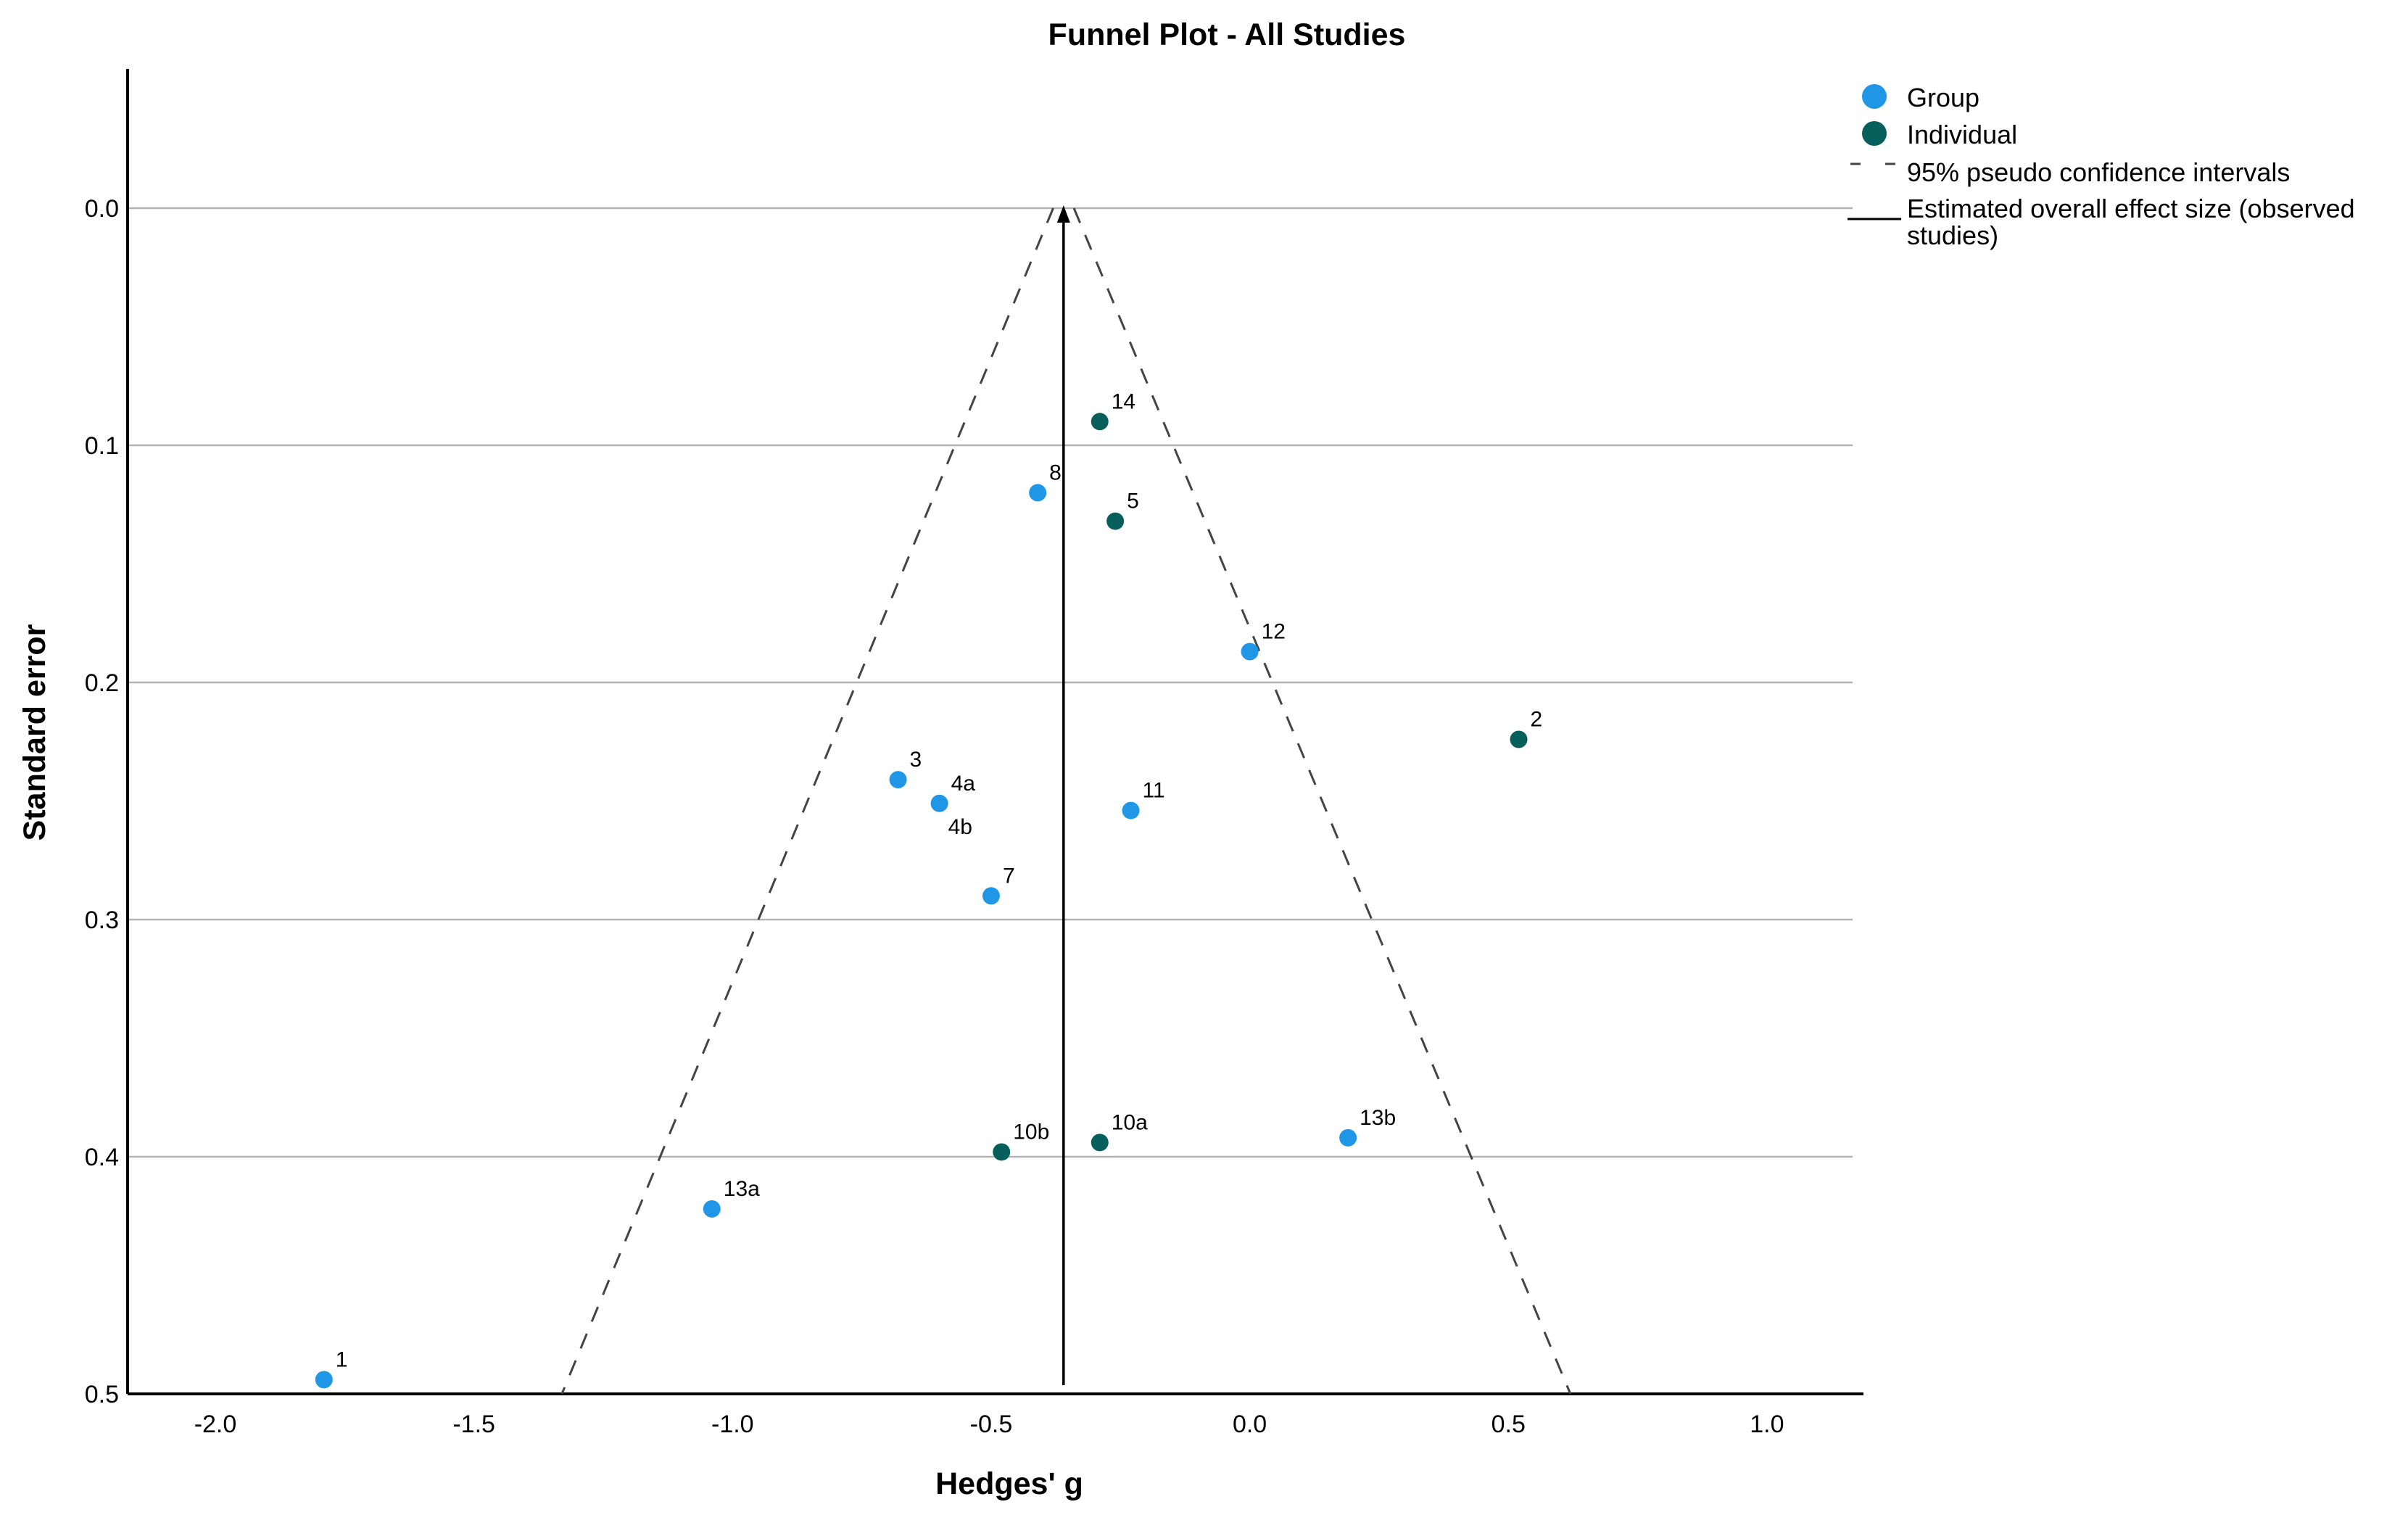 The image size is (2408, 1515). Describe the element at coordinates (939, 803) in the screenshot. I see `data-point-4a` at that location.